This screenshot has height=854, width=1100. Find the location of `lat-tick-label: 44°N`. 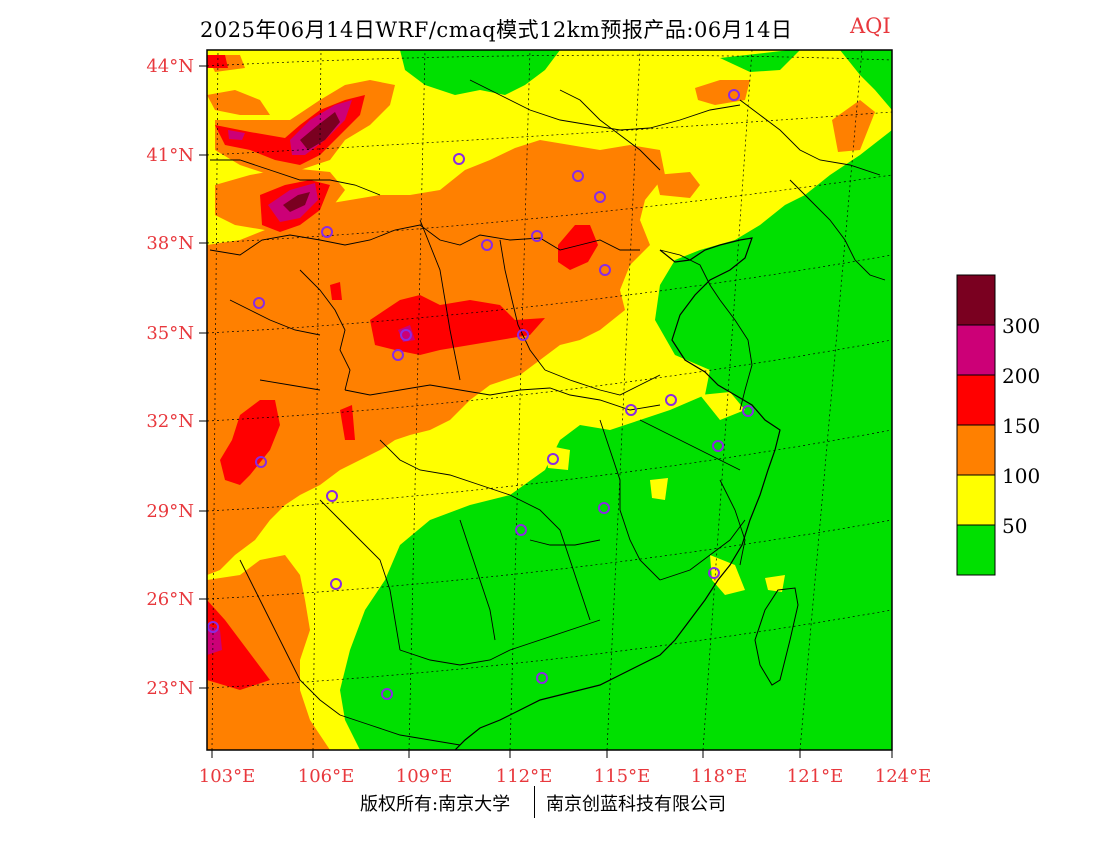

lat-tick-label: 44°N is located at coordinates (170, 66).